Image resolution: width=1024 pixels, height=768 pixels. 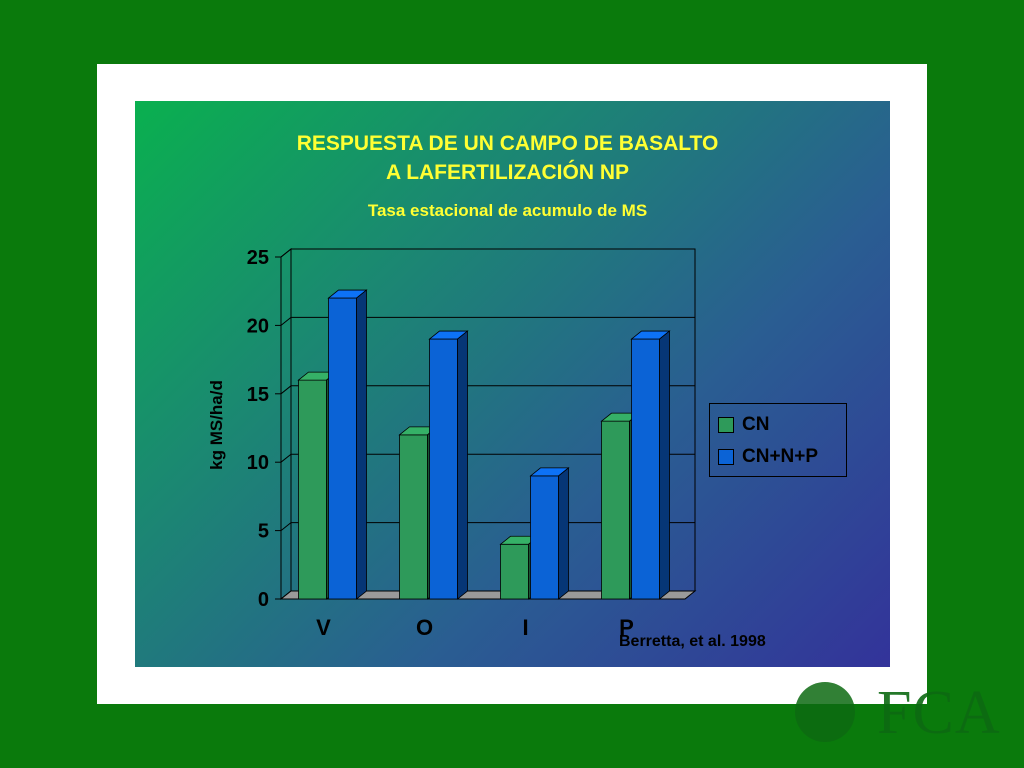 I want to click on bar-cnnp-v, so click(x=342, y=448).